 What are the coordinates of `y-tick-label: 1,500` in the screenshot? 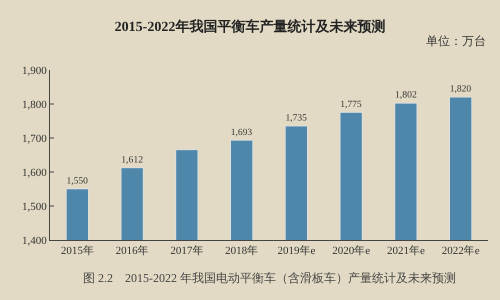 It's located at (35, 206).